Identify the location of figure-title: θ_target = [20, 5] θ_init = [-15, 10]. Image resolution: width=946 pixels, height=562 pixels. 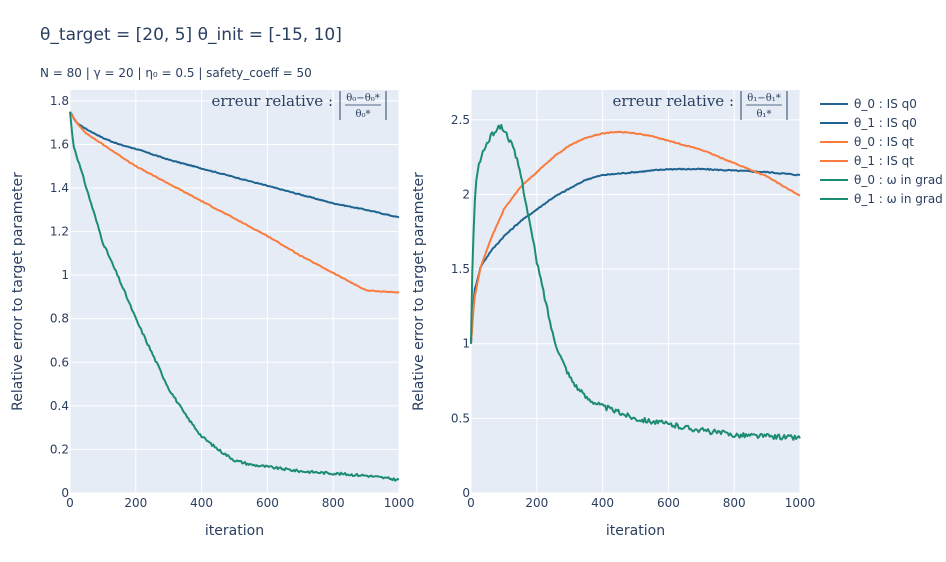
(191, 35).